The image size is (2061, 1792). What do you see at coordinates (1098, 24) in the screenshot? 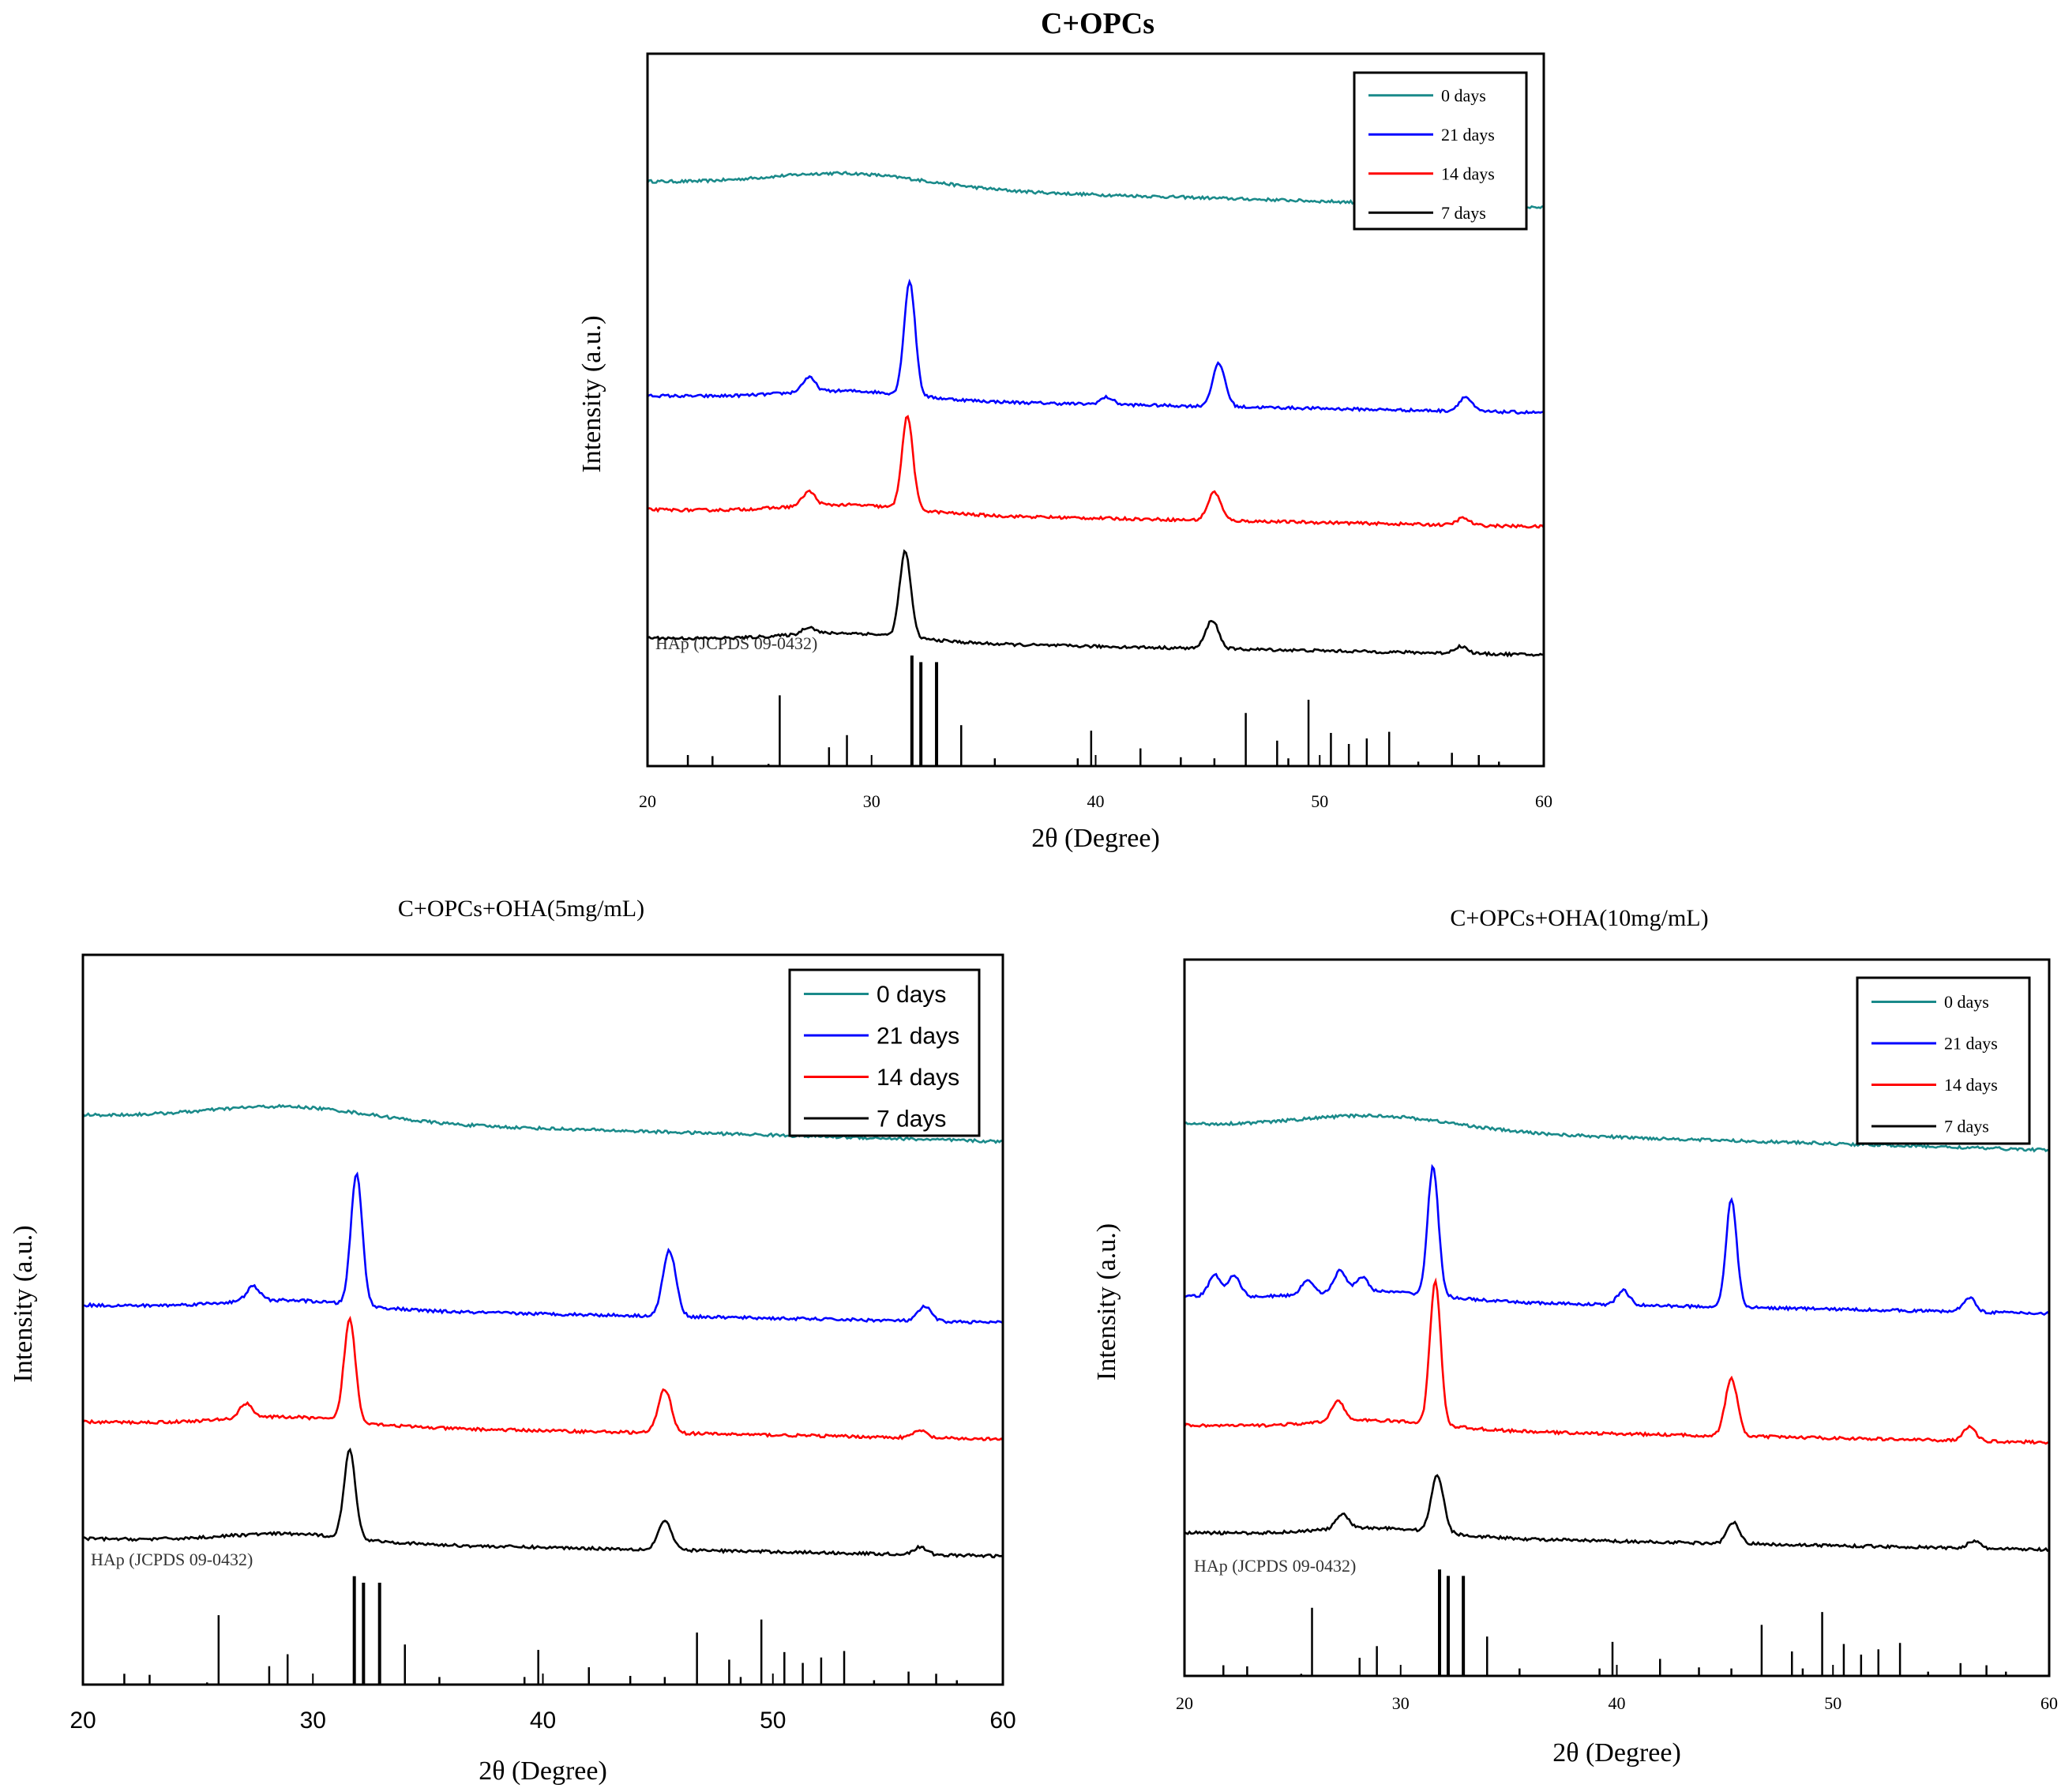
I see `chart-title: C+OPCs` at bounding box center [1098, 24].